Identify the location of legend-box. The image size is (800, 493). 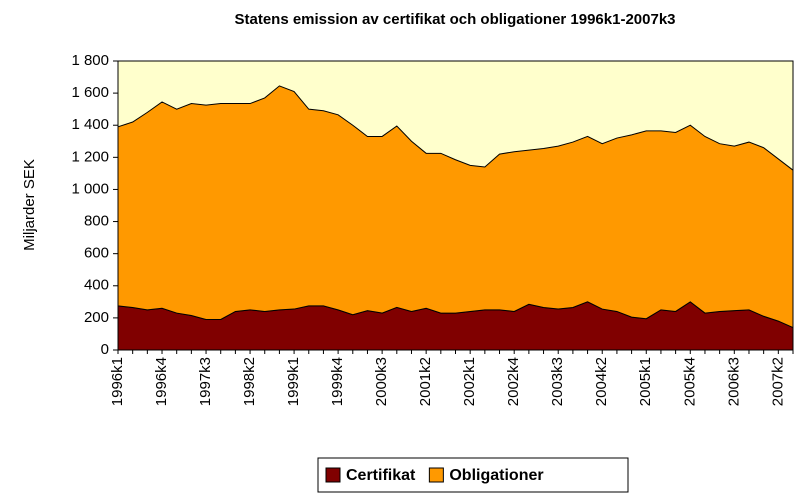
(473, 475).